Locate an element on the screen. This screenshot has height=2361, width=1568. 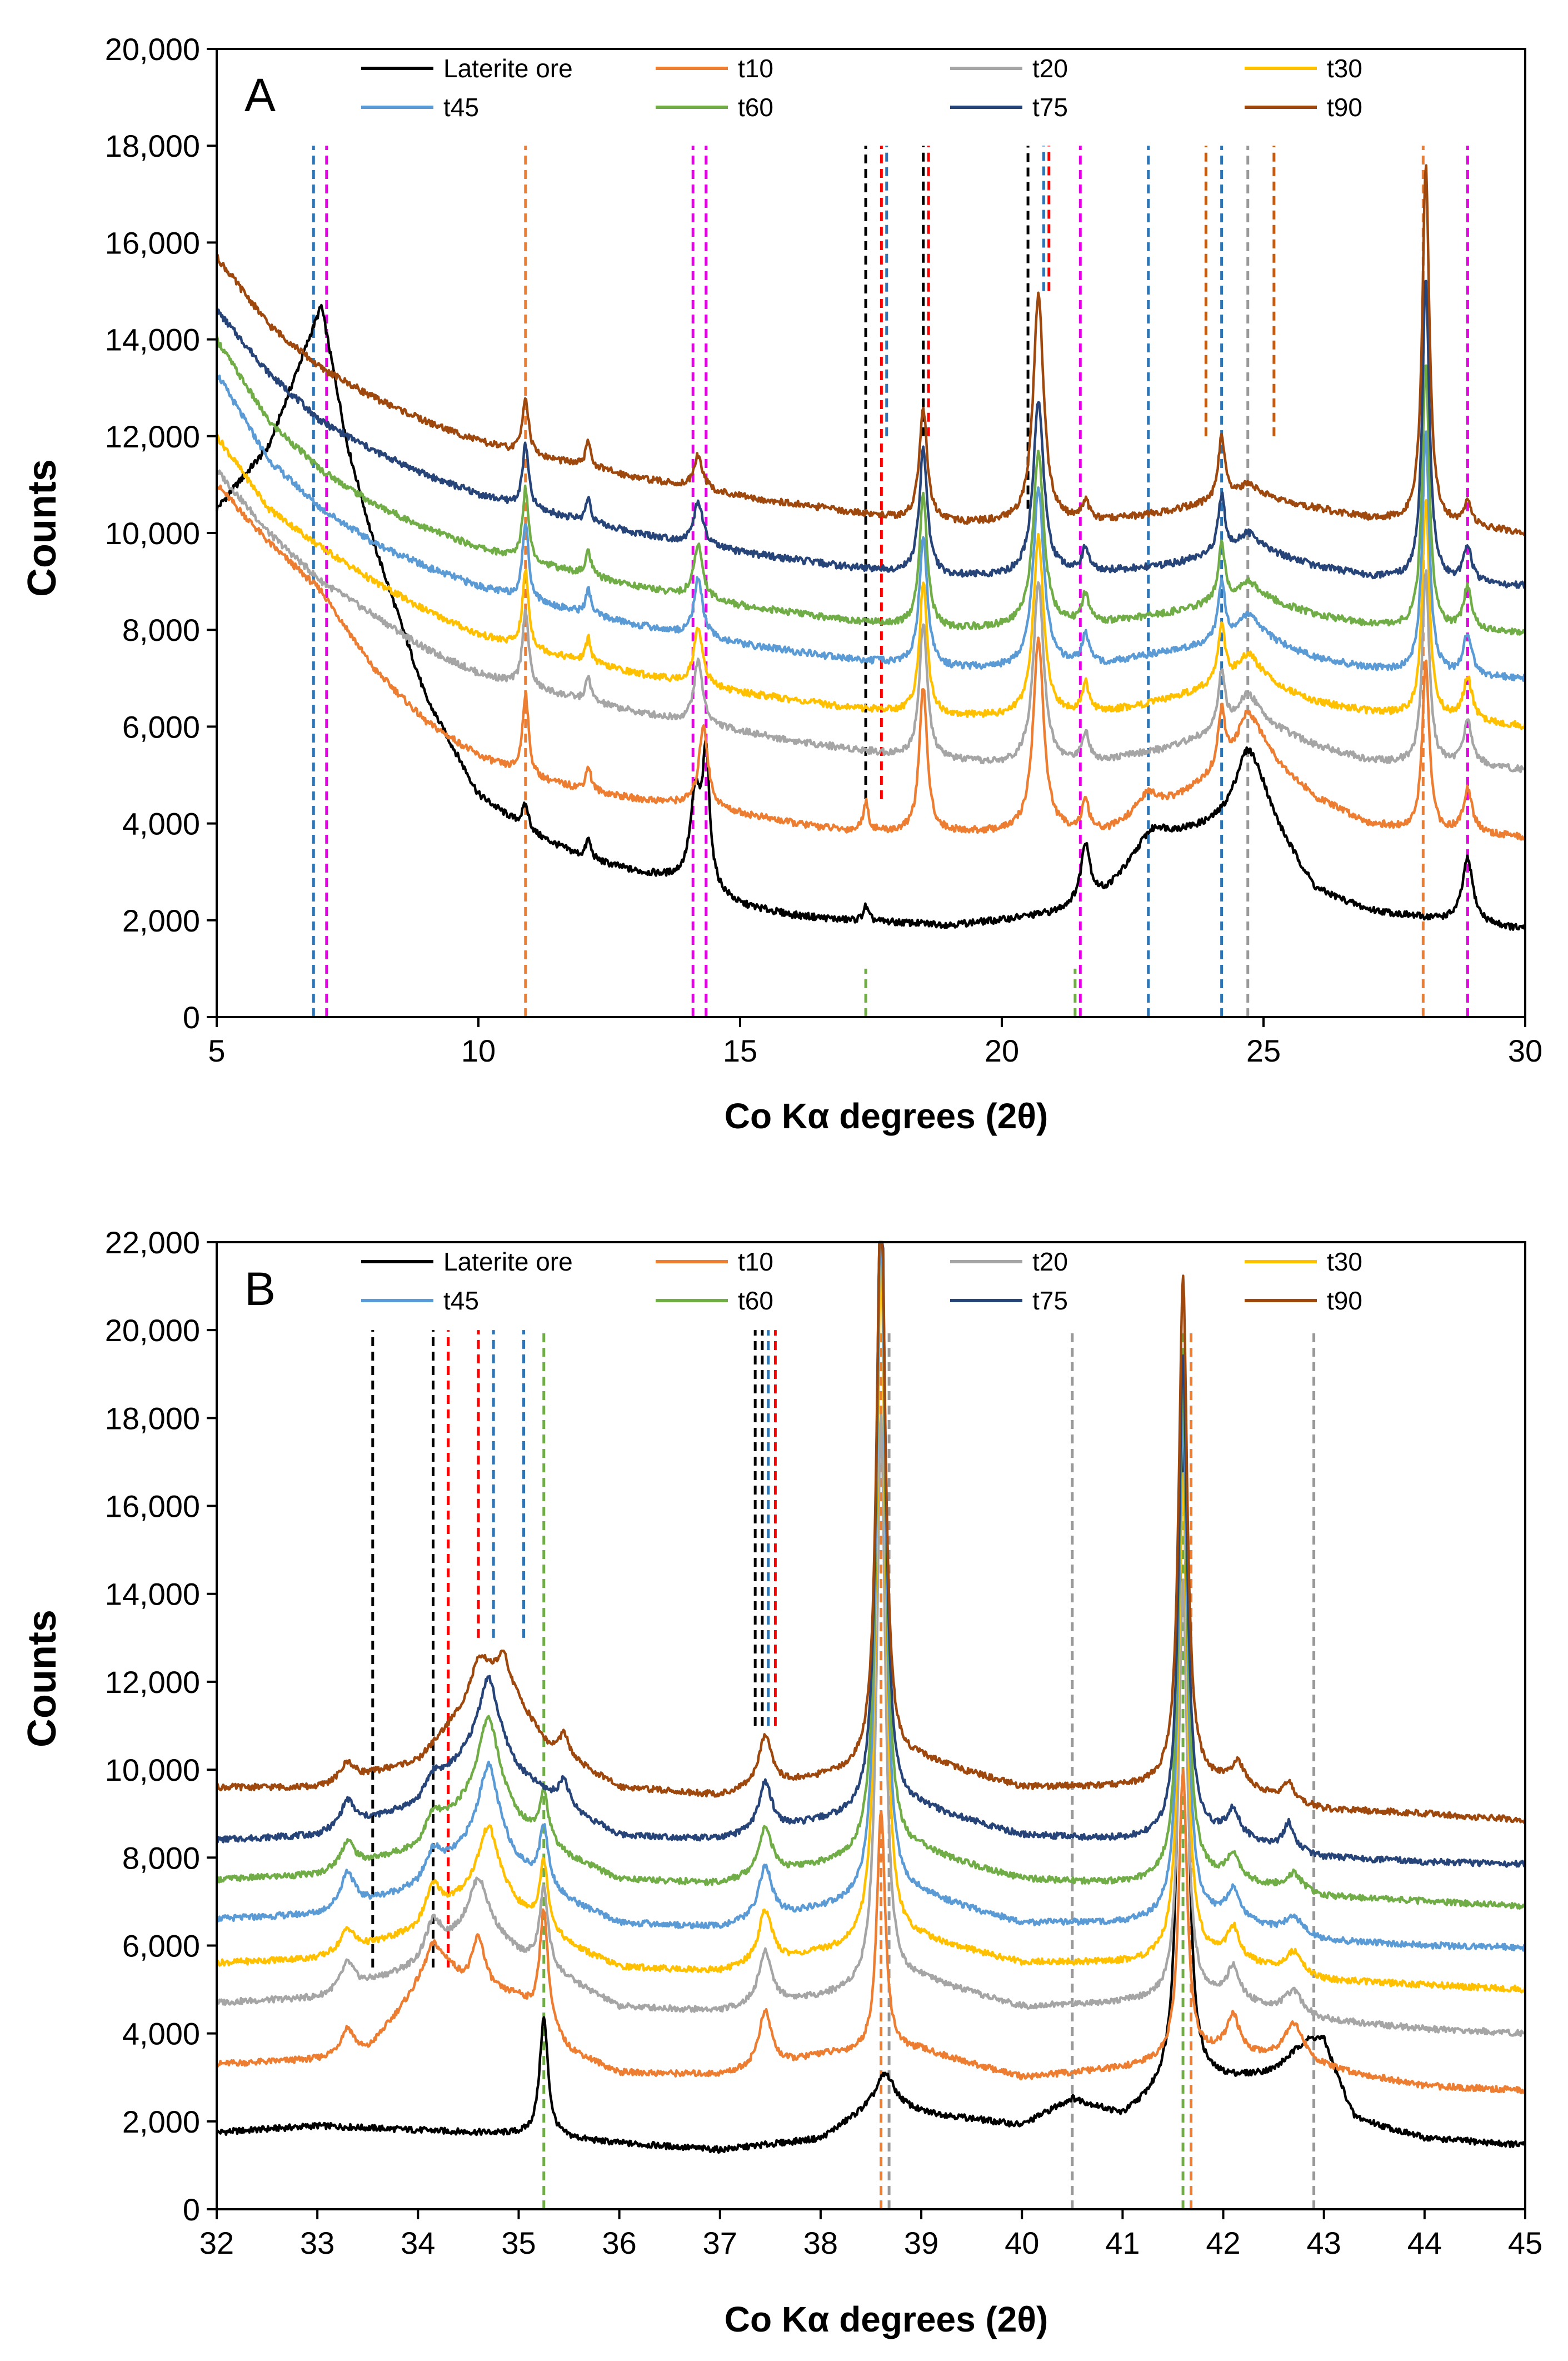
panel-a-series-t20 is located at coordinates (871, 622).